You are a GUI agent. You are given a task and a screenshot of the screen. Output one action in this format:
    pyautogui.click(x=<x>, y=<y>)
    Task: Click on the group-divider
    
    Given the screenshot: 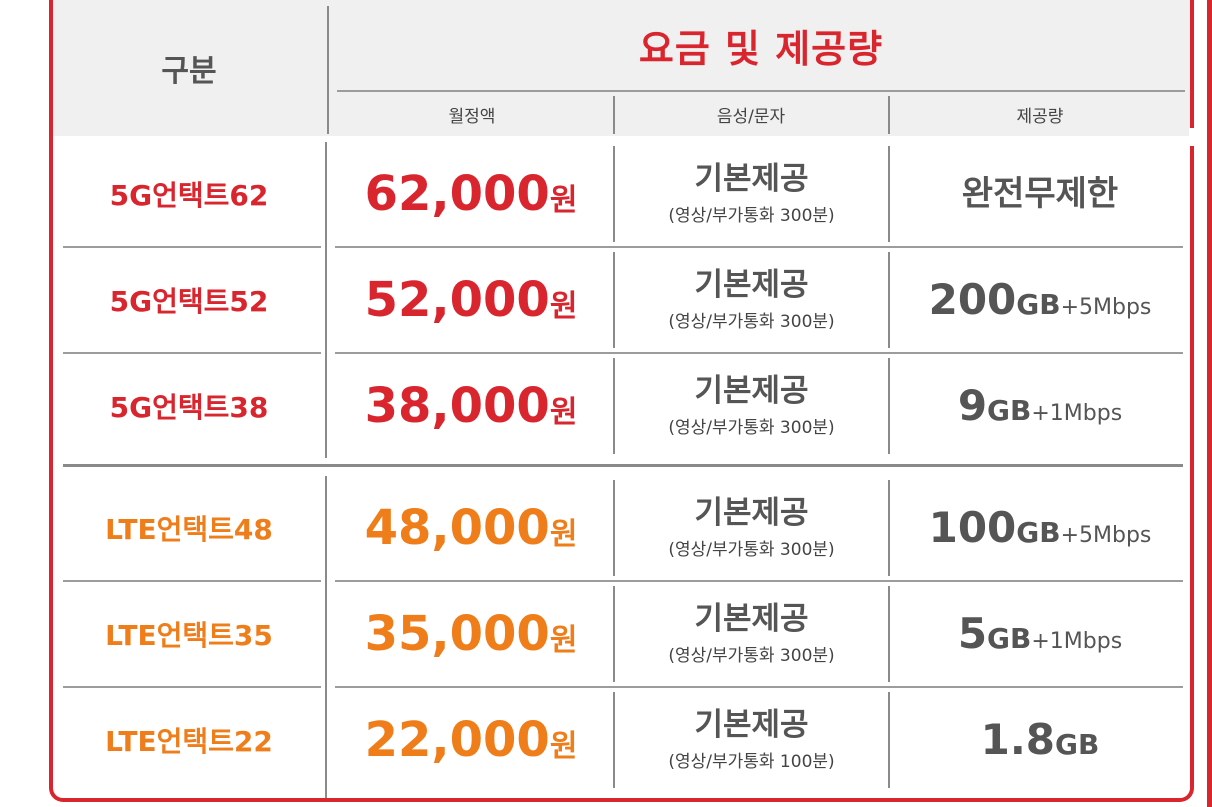 What is the action you would take?
    pyautogui.click(x=623, y=465)
    